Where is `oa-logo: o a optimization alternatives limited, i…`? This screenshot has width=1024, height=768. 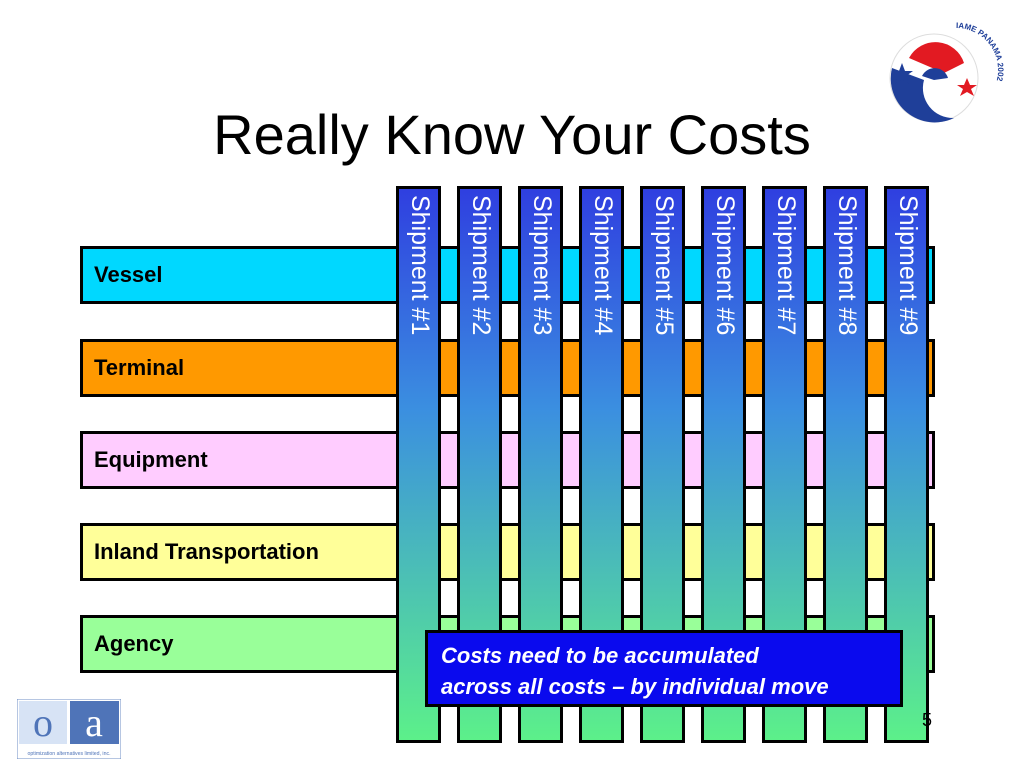 oa-logo: o a optimization alternatives limited, i… is located at coordinates (69, 729).